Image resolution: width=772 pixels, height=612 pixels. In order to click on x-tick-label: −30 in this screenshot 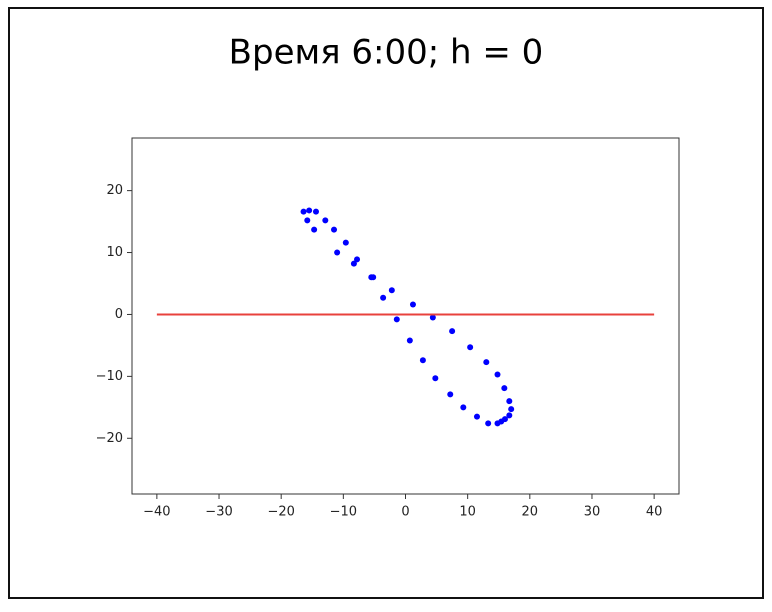, I will do `click(218, 512)`.